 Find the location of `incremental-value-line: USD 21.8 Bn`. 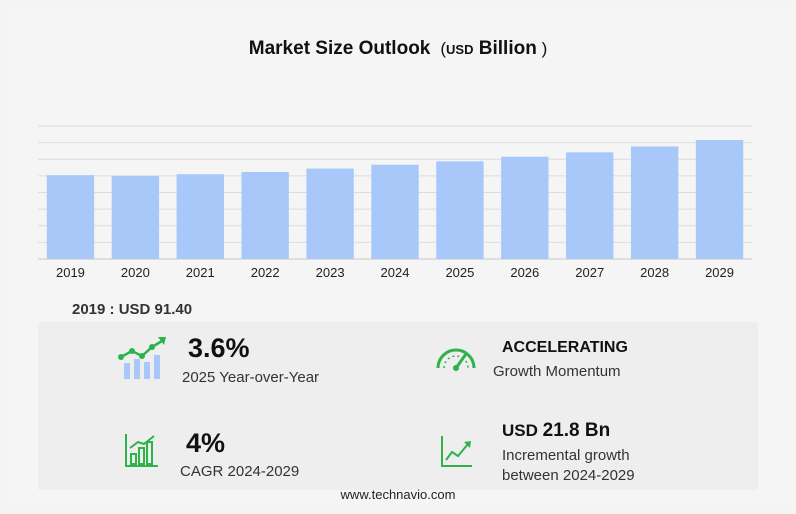

incremental-value-line: USD 21.8 Bn is located at coordinates (556, 431).